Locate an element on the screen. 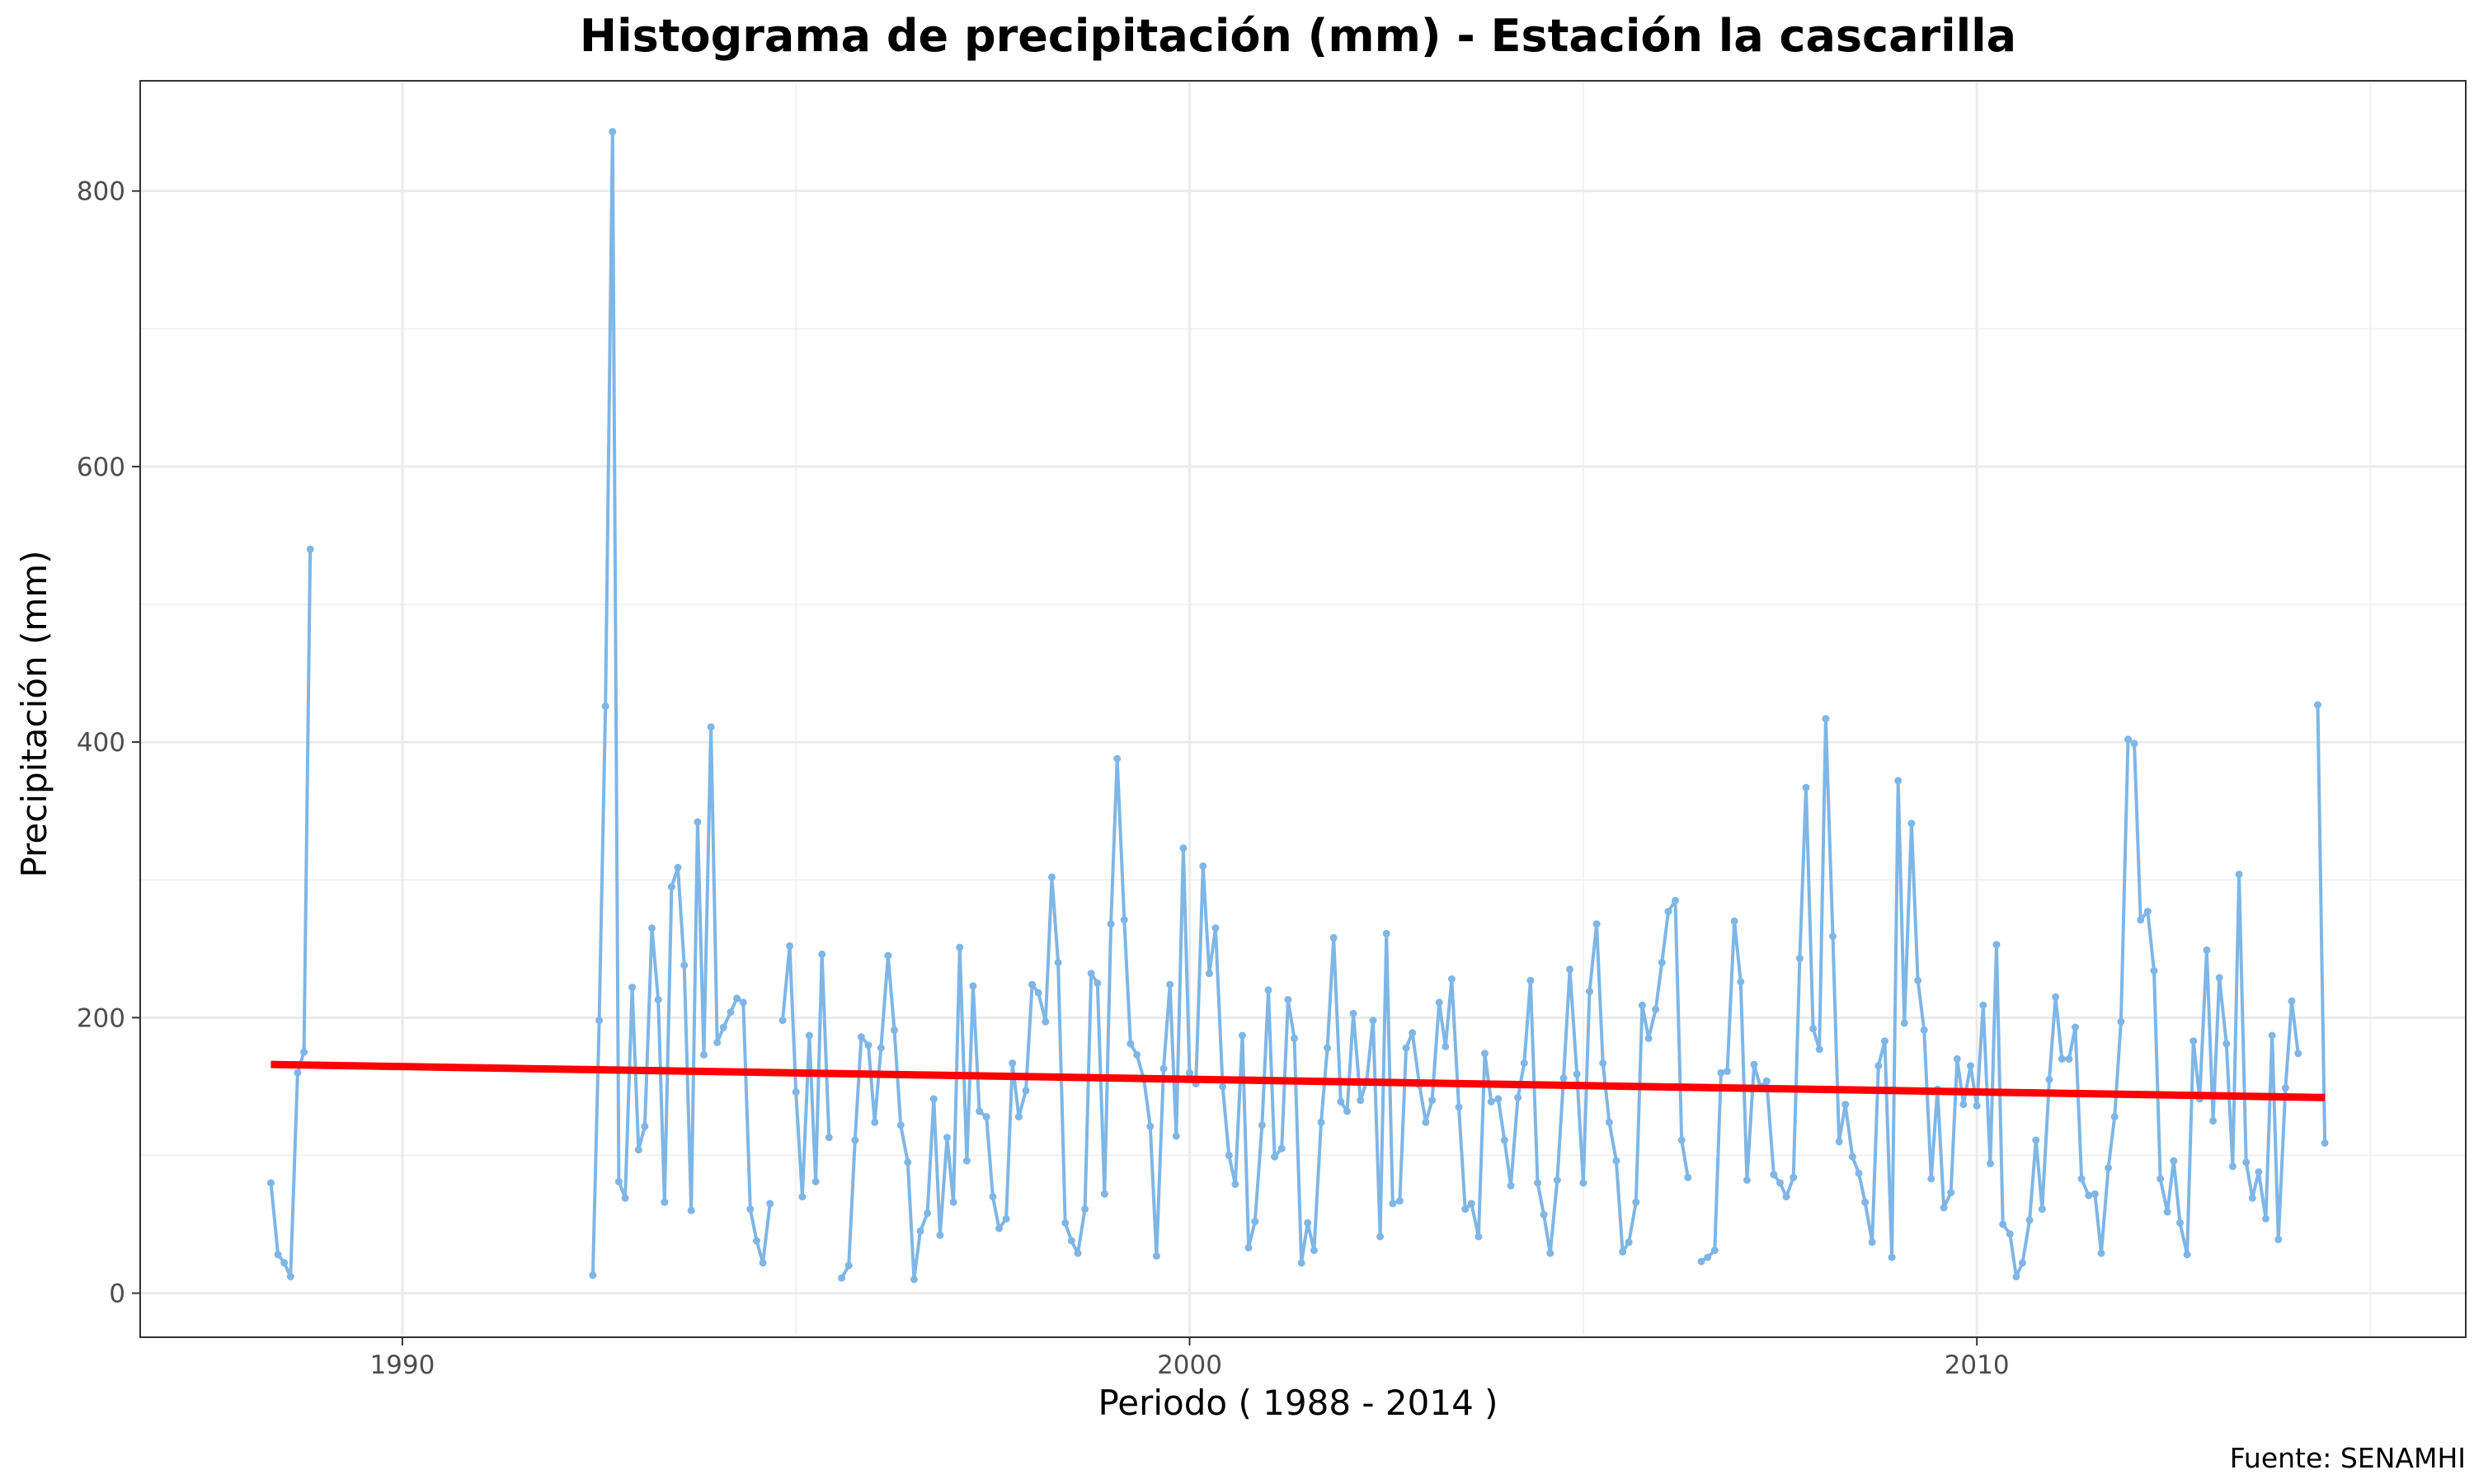 This screenshot has height=1484, width=2474. y-axis-title: Precipitación (mm) is located at coordinates (34, 713).